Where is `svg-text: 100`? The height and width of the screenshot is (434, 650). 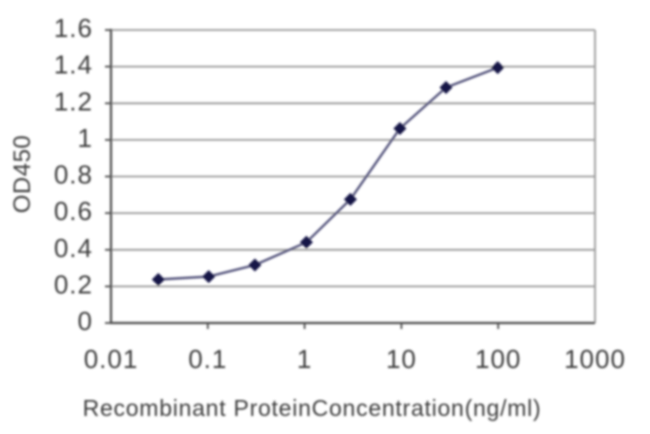 svg-text: 100 is located at coordinates (498, 359).